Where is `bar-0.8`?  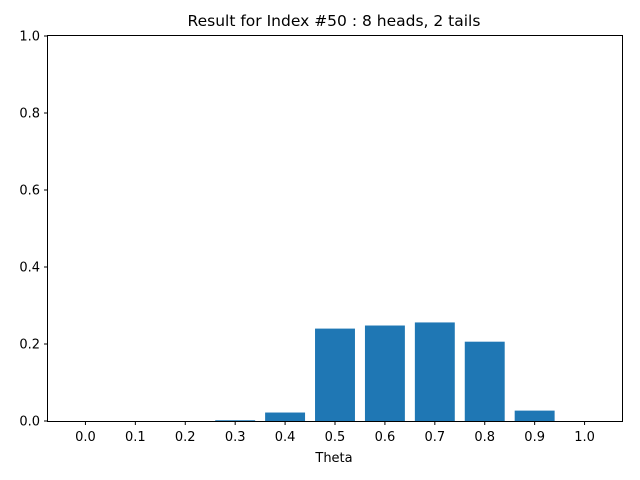 bar-0.8 is located at coordinates (484, 381).